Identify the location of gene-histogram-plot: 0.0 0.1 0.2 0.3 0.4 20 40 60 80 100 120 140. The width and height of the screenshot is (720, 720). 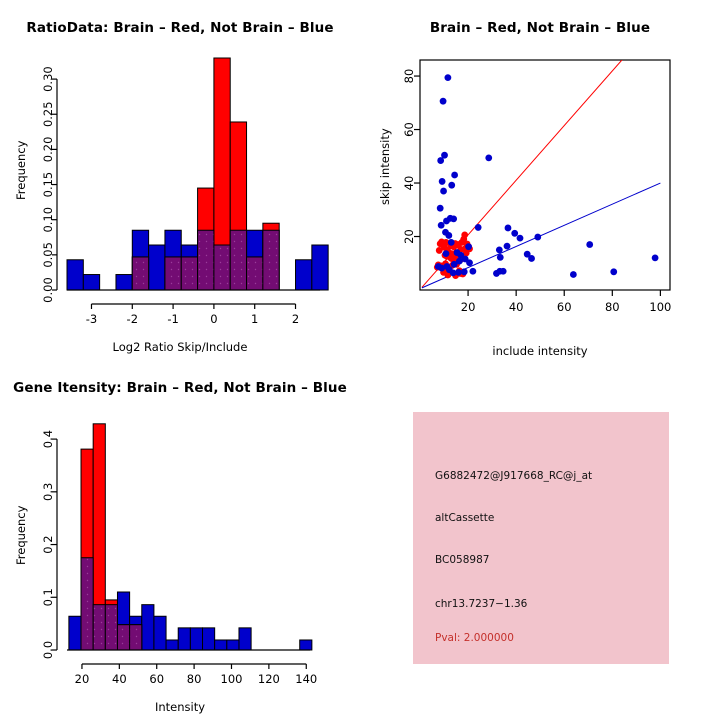
(179, 554).